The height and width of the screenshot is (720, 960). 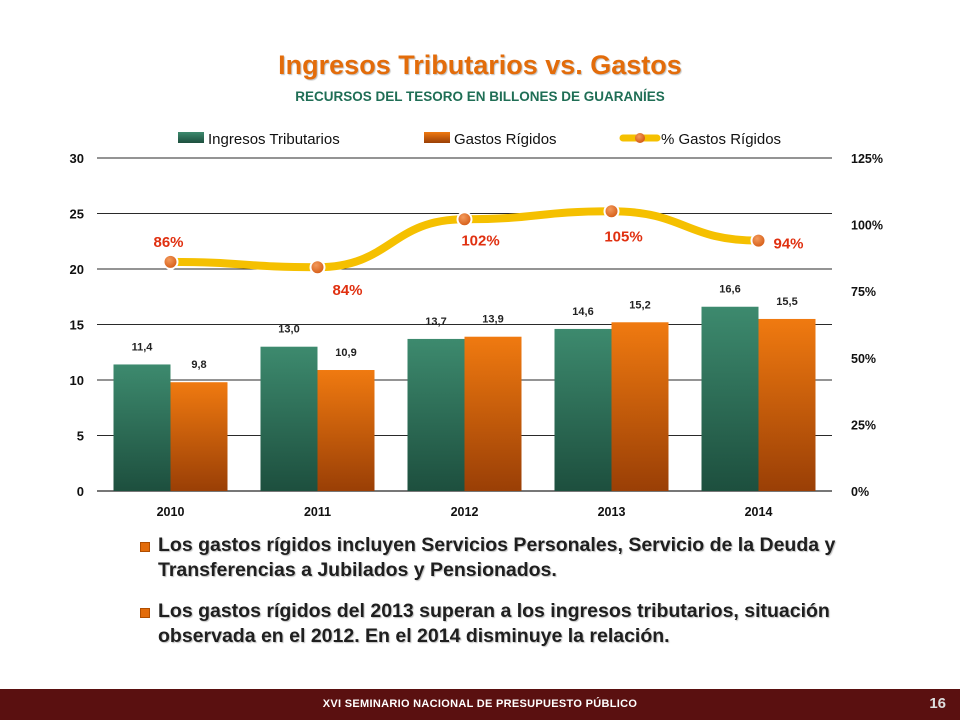 I want to click on bar-value-label: 11,4, so click(x=143, y=347).